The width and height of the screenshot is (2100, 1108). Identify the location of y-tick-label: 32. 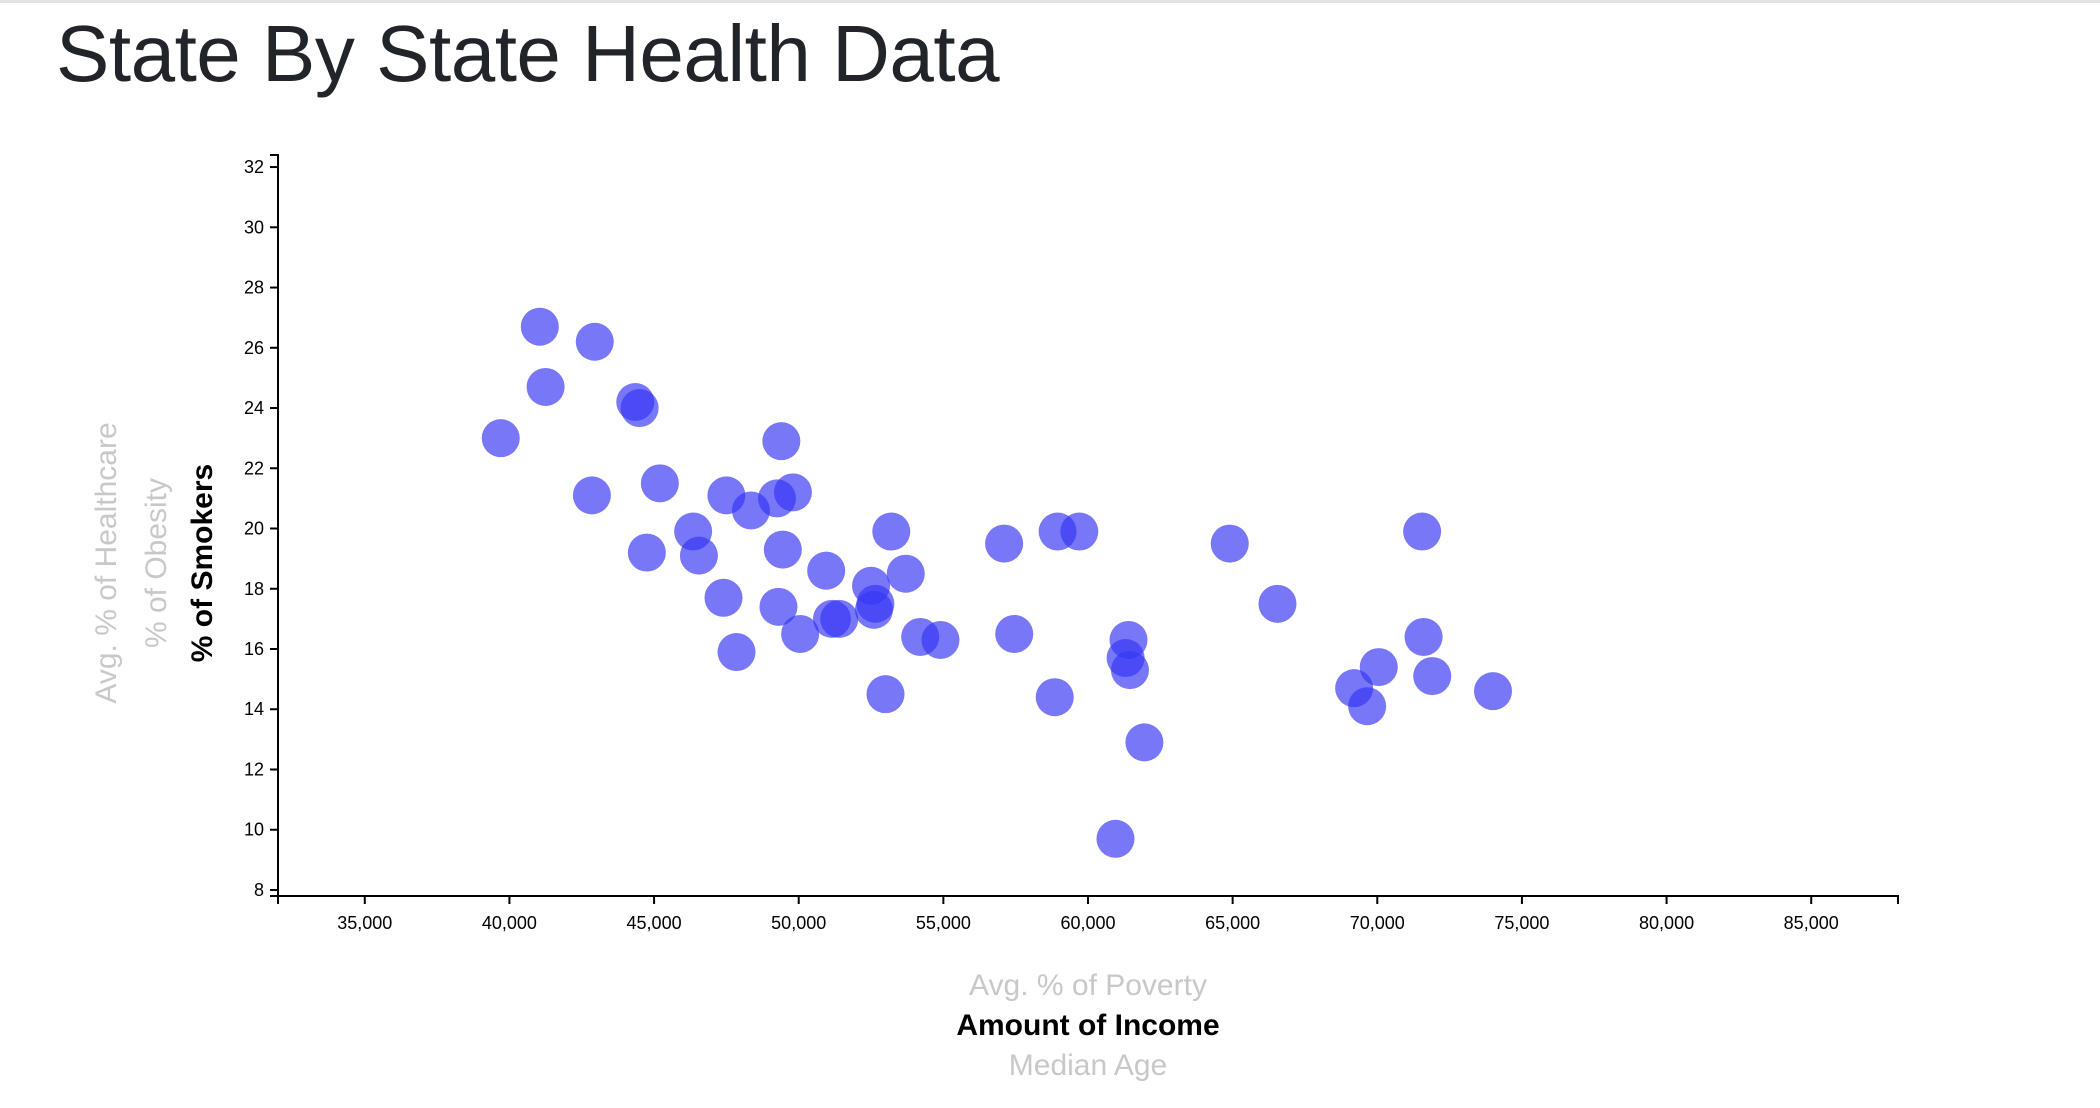
(254, 167).